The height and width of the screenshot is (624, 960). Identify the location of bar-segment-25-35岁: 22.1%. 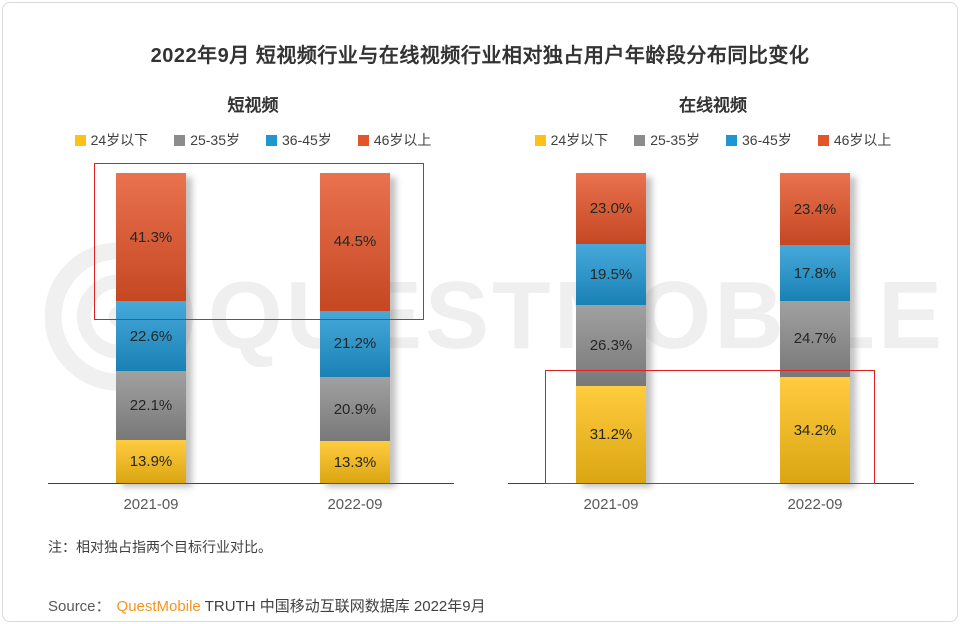
(151, 405).